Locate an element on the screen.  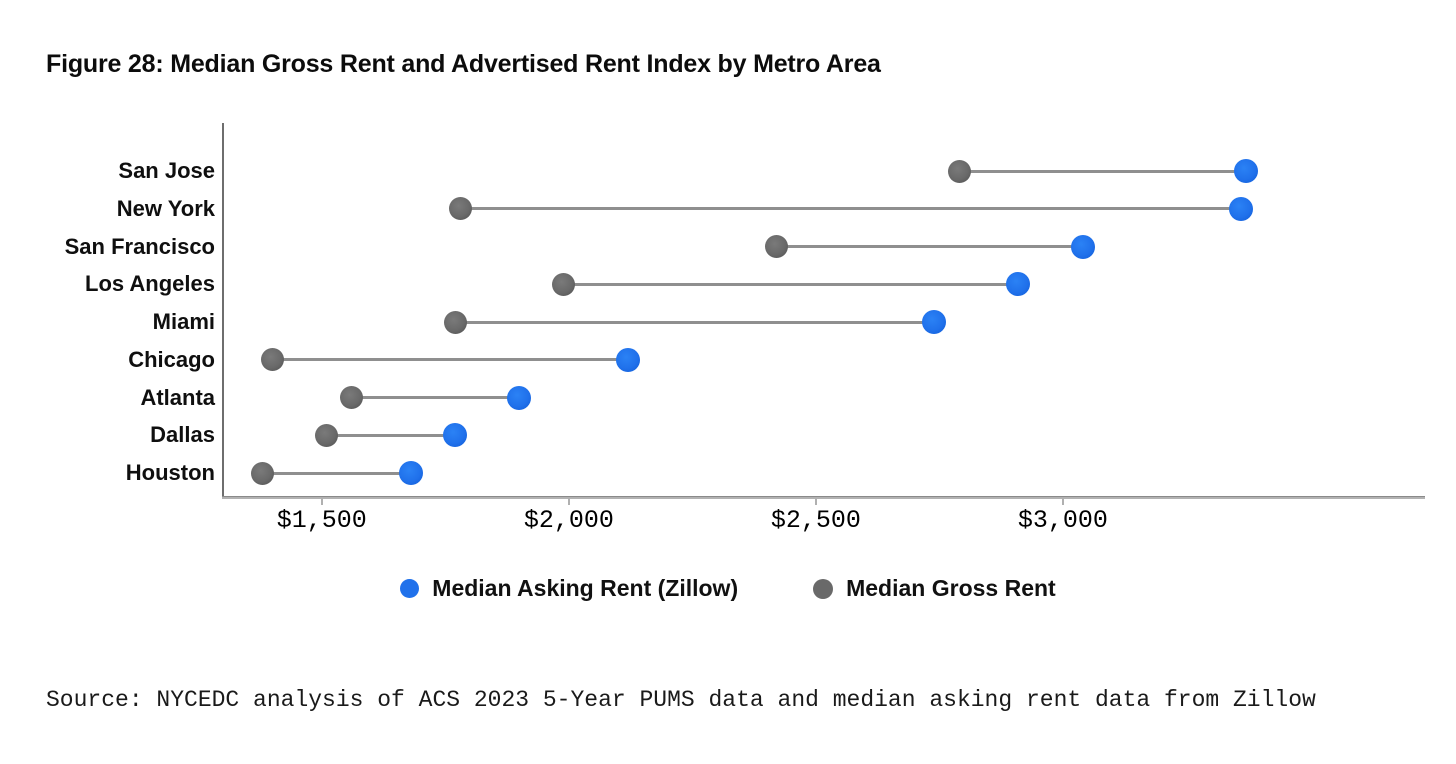
x-axis-line is located at coordinates (823, 497).